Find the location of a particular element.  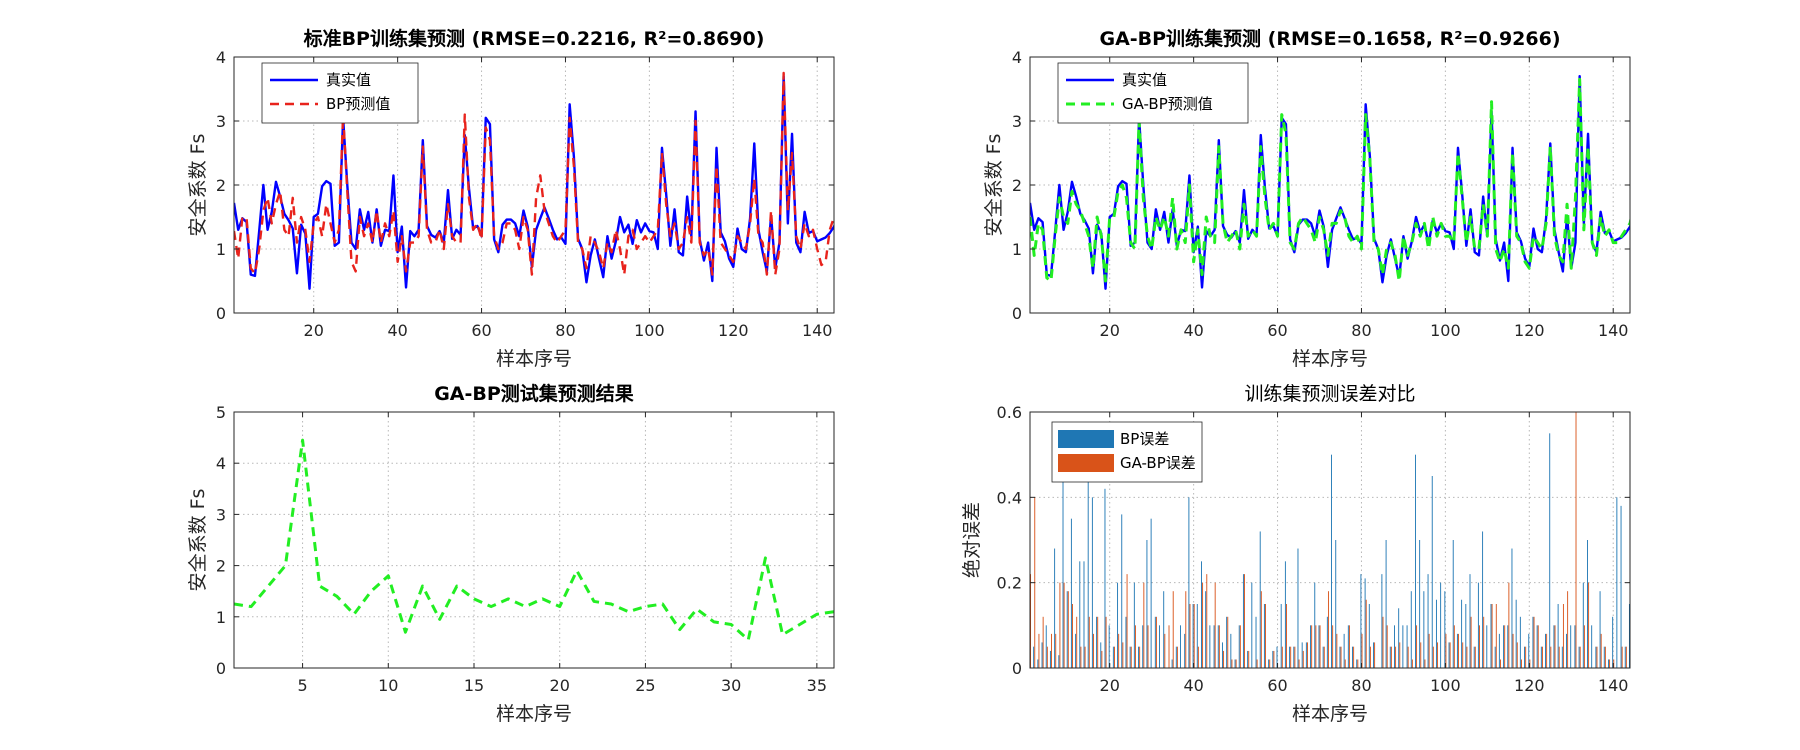

series-group is located at coordinates (1330, 182).